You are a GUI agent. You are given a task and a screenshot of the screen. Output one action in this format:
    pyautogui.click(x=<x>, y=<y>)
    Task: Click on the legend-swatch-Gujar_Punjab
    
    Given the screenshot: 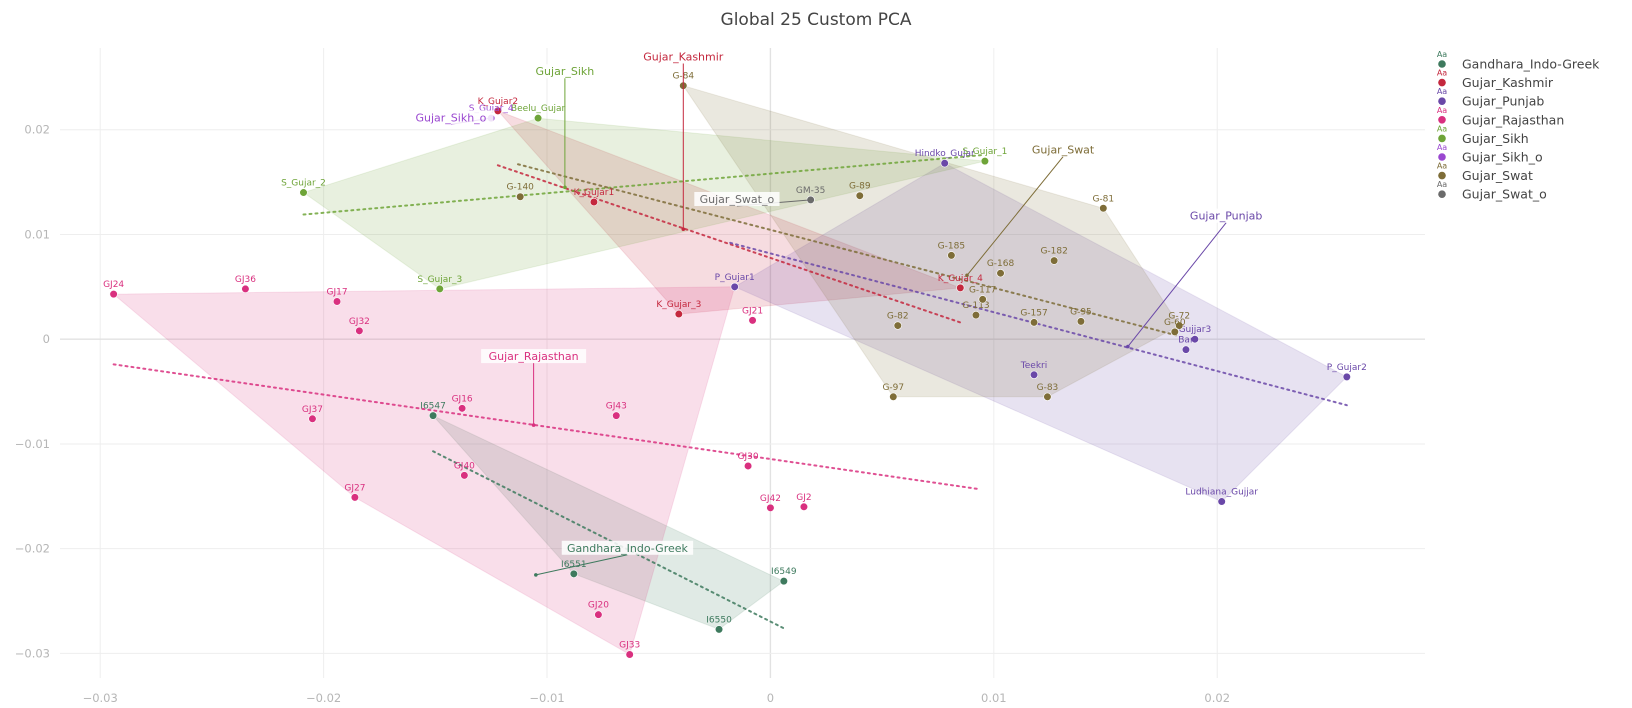 What is the action you would take?
    pyautogui.click(x=1442, y=101)
    